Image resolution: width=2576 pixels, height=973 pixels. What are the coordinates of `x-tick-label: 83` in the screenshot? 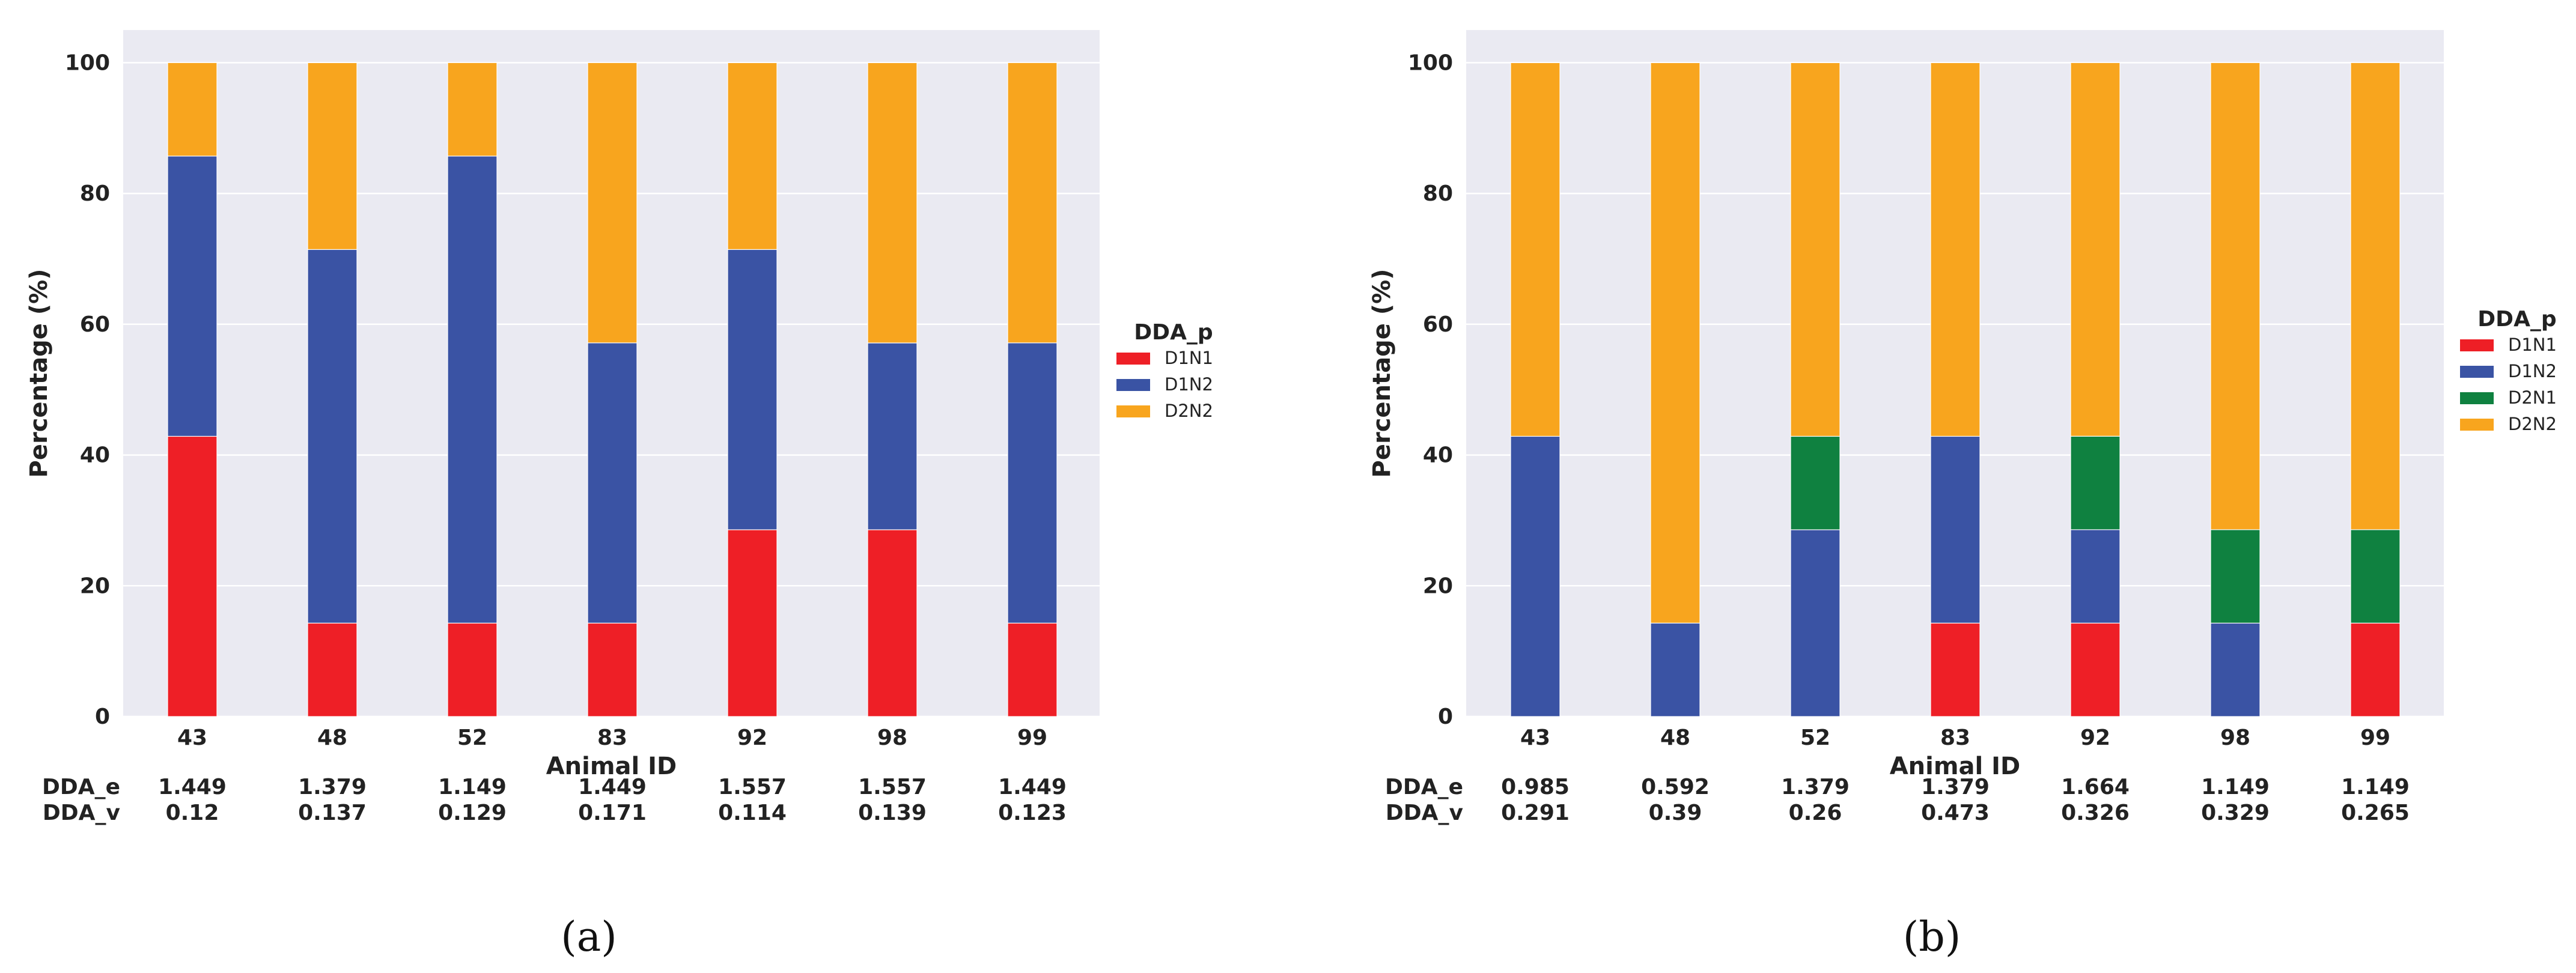 It's located at (612, 738).